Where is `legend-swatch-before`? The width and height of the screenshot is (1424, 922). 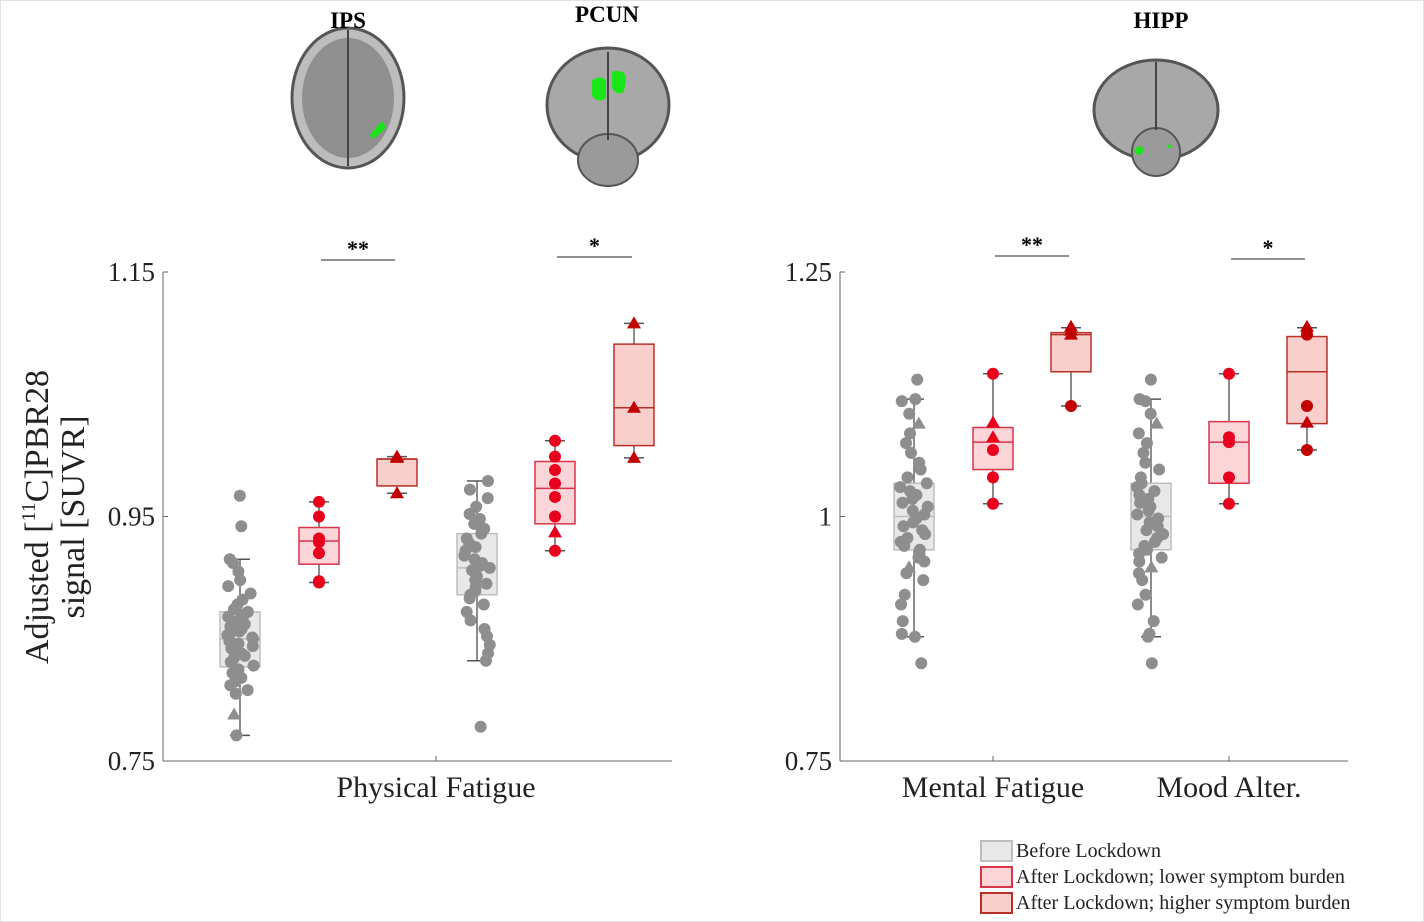
legend-swatch-before is located at coordinates (996, 851).